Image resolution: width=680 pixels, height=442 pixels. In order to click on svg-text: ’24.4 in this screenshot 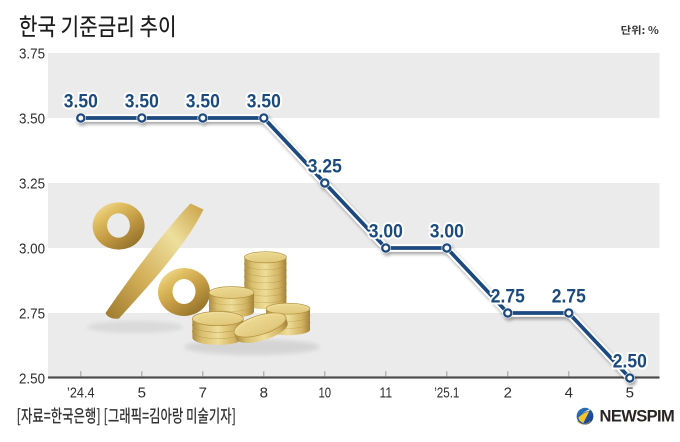, I will do `click(81, 392)`.